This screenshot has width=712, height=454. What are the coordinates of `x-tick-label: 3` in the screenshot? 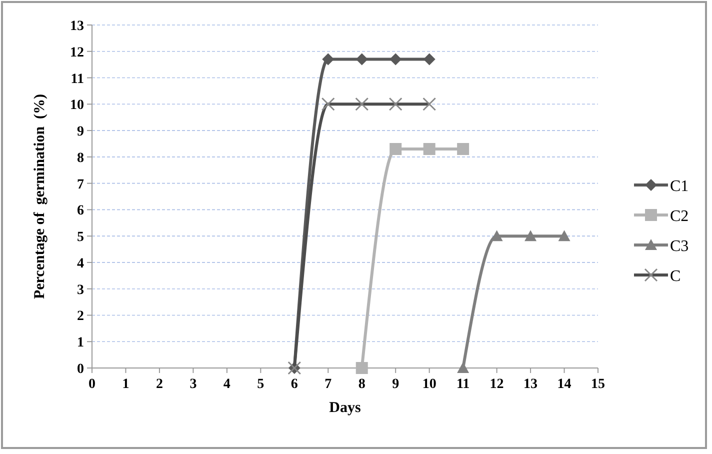 It's located at (193, 384).